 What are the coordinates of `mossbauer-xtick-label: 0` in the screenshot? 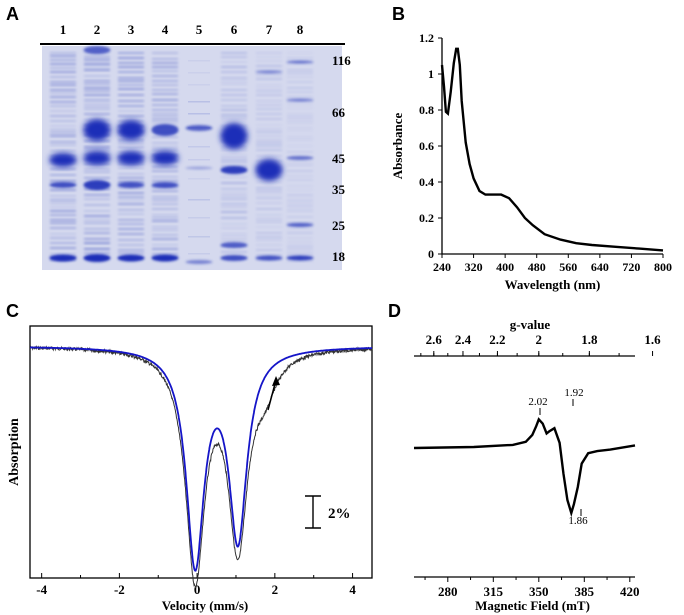 It's located at (197, 589).